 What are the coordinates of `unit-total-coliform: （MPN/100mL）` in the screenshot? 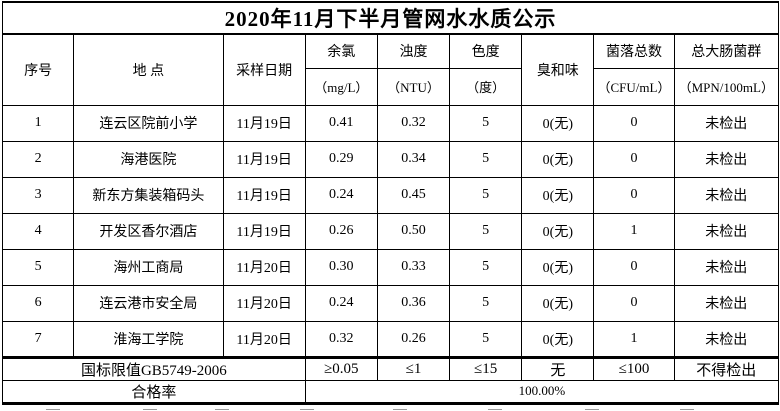 It's located at (726, 86).